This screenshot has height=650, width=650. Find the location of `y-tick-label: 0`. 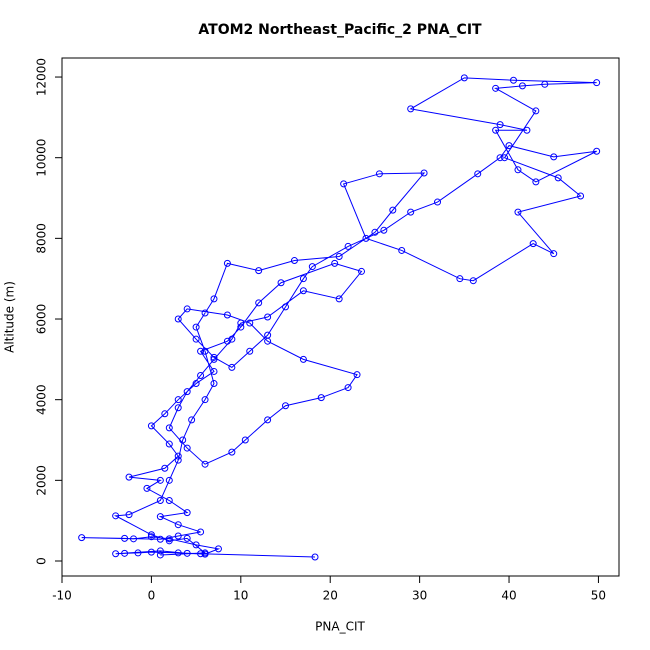

y-tick-label: 0 is located at coordinates (42, 561).